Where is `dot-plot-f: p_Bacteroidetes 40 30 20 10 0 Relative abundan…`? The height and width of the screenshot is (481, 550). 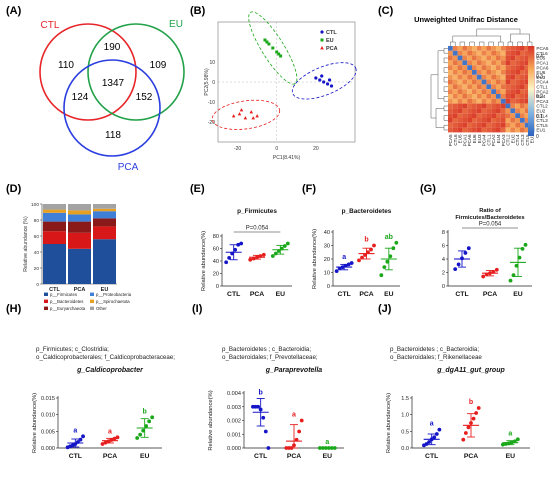 dot-plot-f: p_Bacteroidetes 40 30 20 10 0 Relative abundan… is located at coordinates (356, 253).